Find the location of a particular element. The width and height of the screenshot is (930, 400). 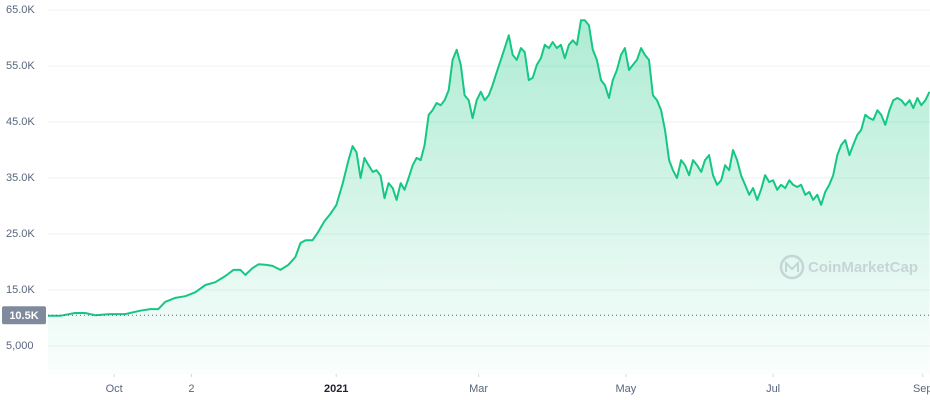

y-tick-label: 35.0K is located at coordinates (20, 178).